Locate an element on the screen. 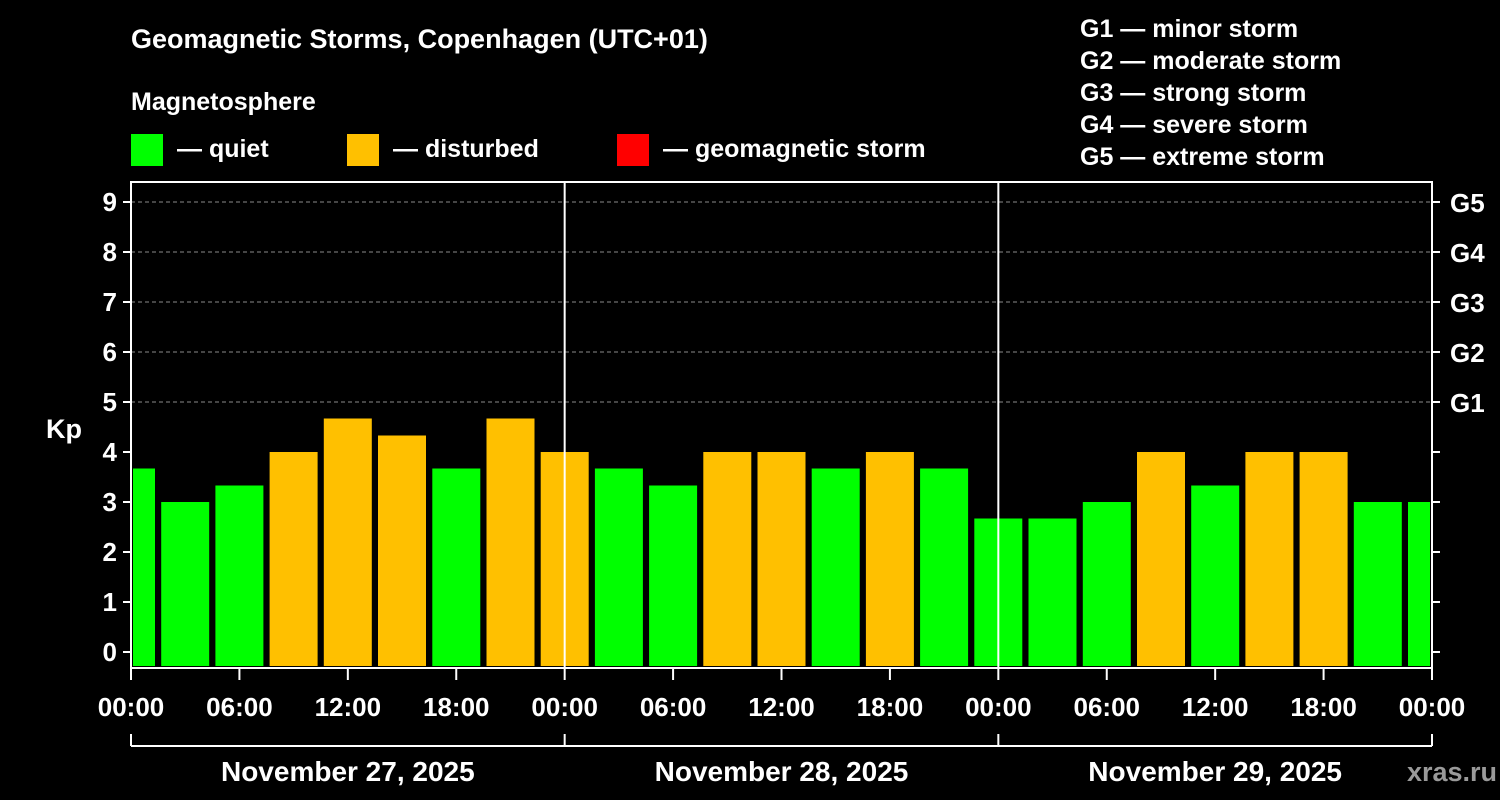 The width and height of the screenshot is (1500, 800). g-level-label-g2: G2 is located at coordinates (1467, 353).